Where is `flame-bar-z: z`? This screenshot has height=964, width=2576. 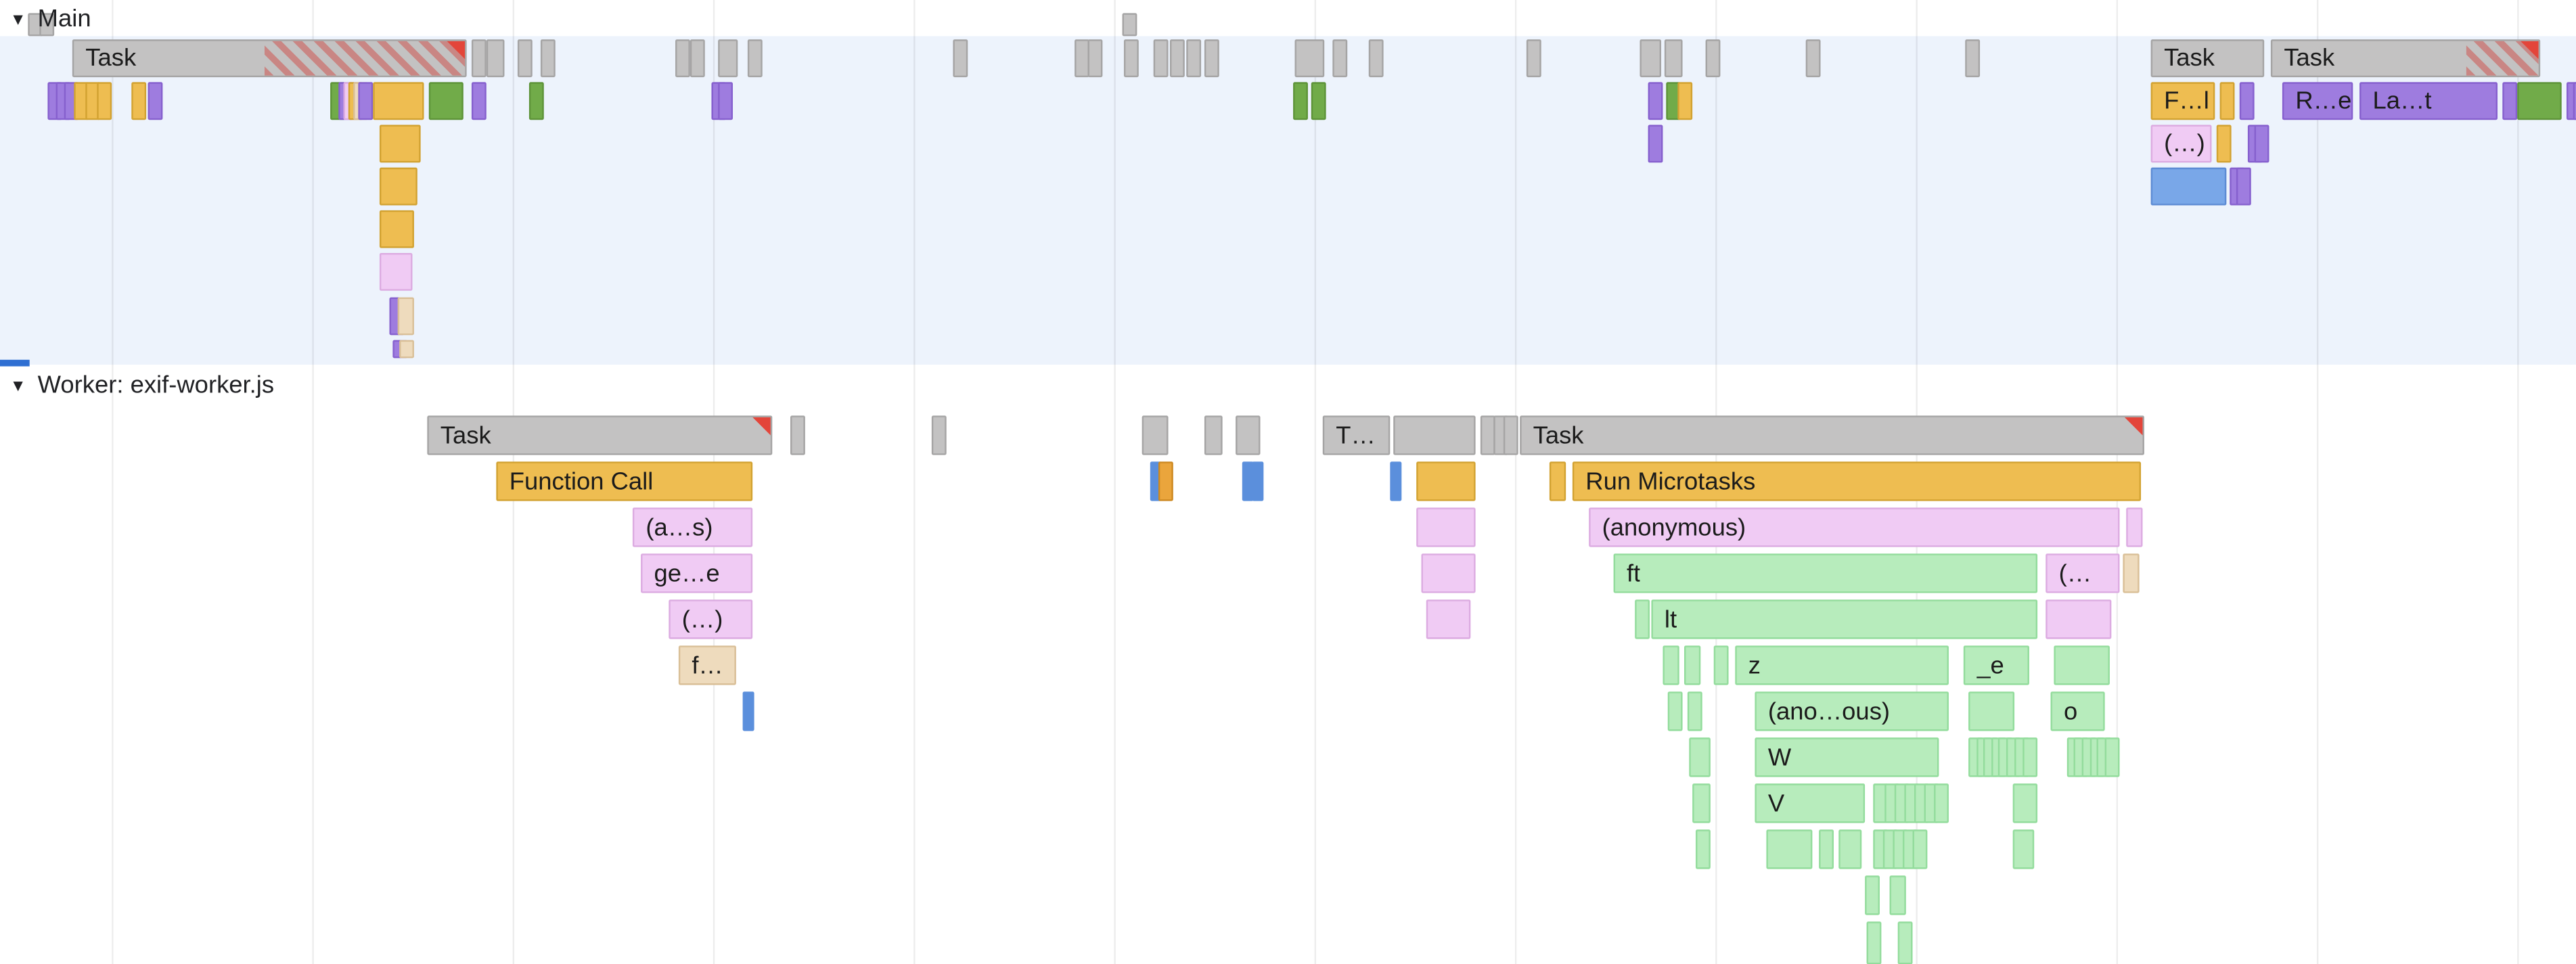
flame-bar-z: z is located at coordinates (1842, 665).